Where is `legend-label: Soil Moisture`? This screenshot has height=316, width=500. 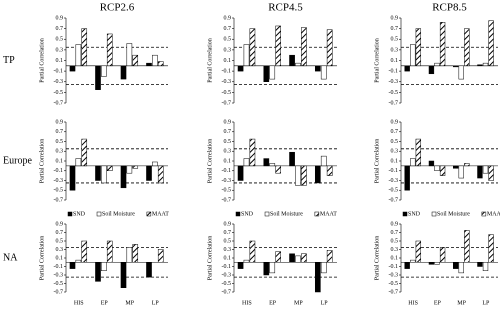 legend-label: Soil Moisture is located at coordinates (286, 214).